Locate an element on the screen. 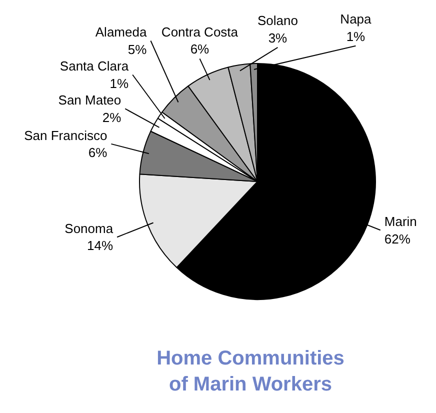 This screenshot has height=413, width=436. slice-label: Santa Clara is located at coordinates (95, 66).